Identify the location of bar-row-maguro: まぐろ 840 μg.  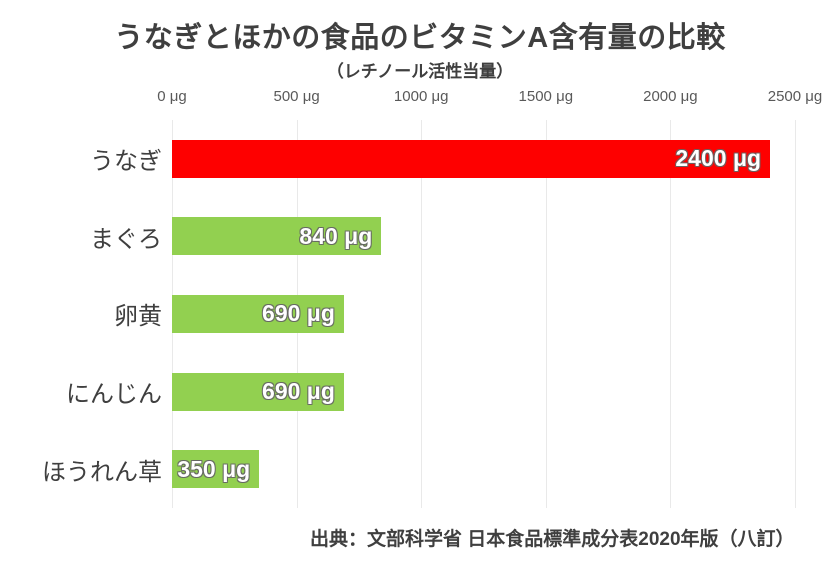
(420, 236).